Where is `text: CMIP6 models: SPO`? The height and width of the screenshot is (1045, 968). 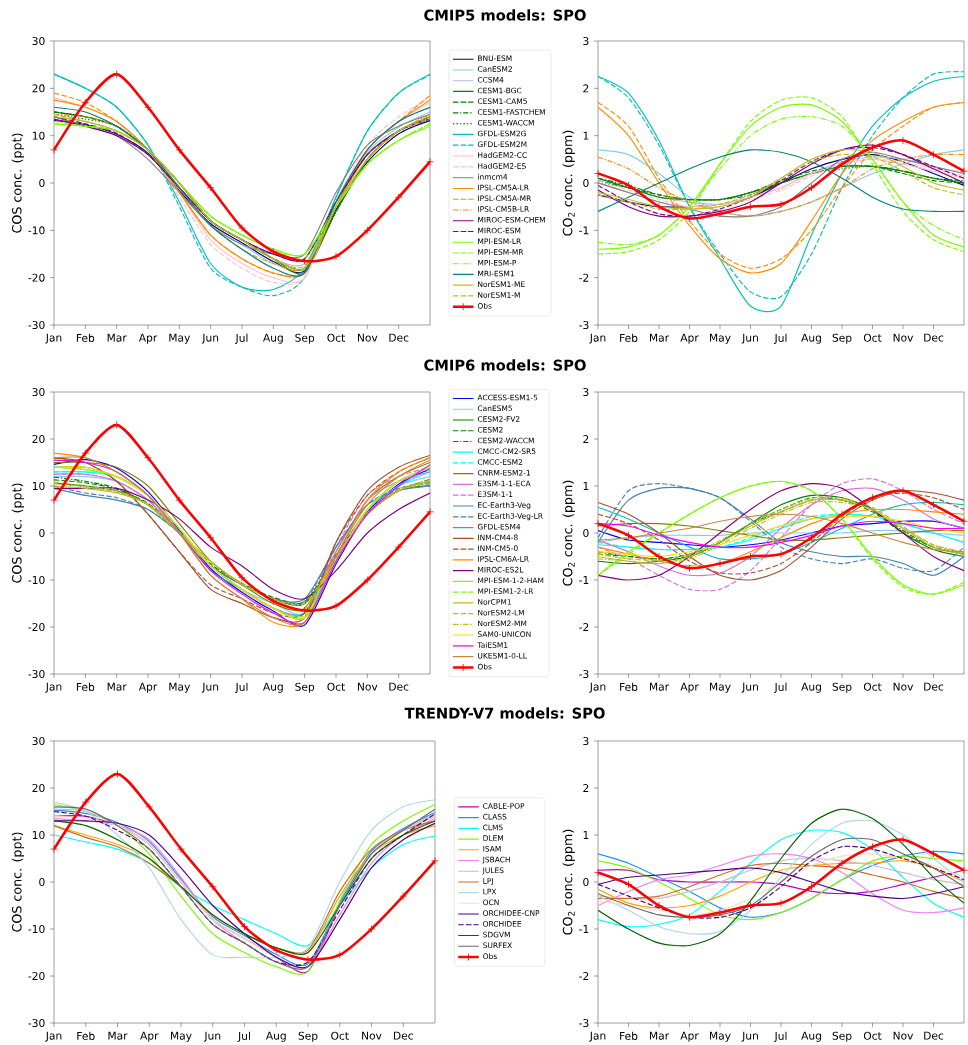 text: CMIP6 models: SPO is located at coordinates (505, 365).